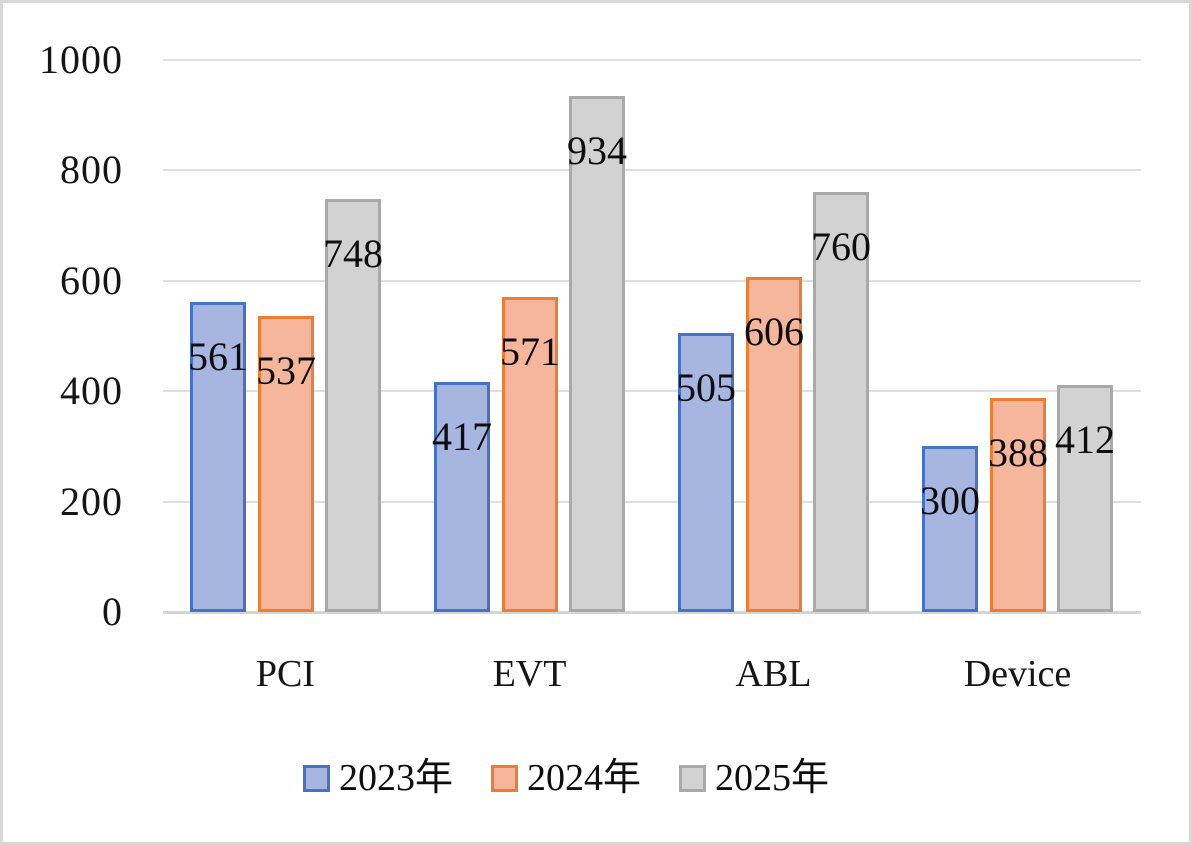 The width and height of the screenshot is (1192, 845). I want to click on bar-2025年-EVT, so click(597, 354).